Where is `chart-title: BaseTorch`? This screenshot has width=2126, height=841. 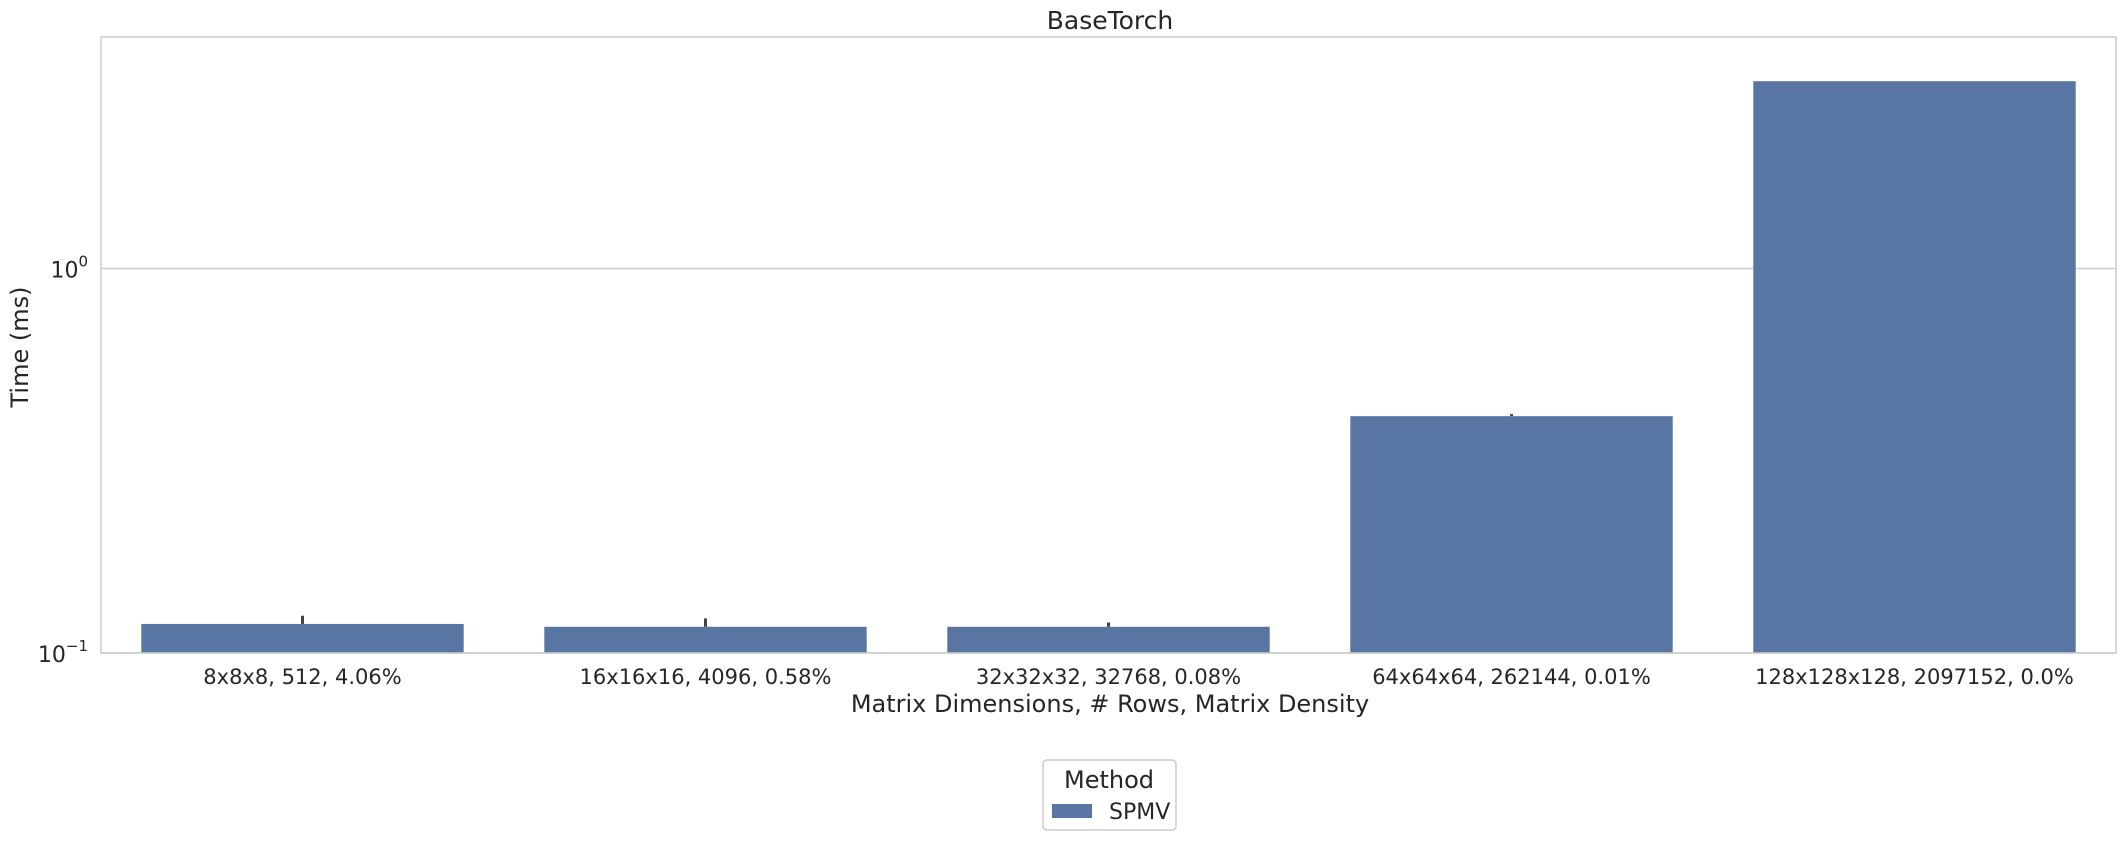
chart-title: BaseTorch is located at coordinates (1110, 20).